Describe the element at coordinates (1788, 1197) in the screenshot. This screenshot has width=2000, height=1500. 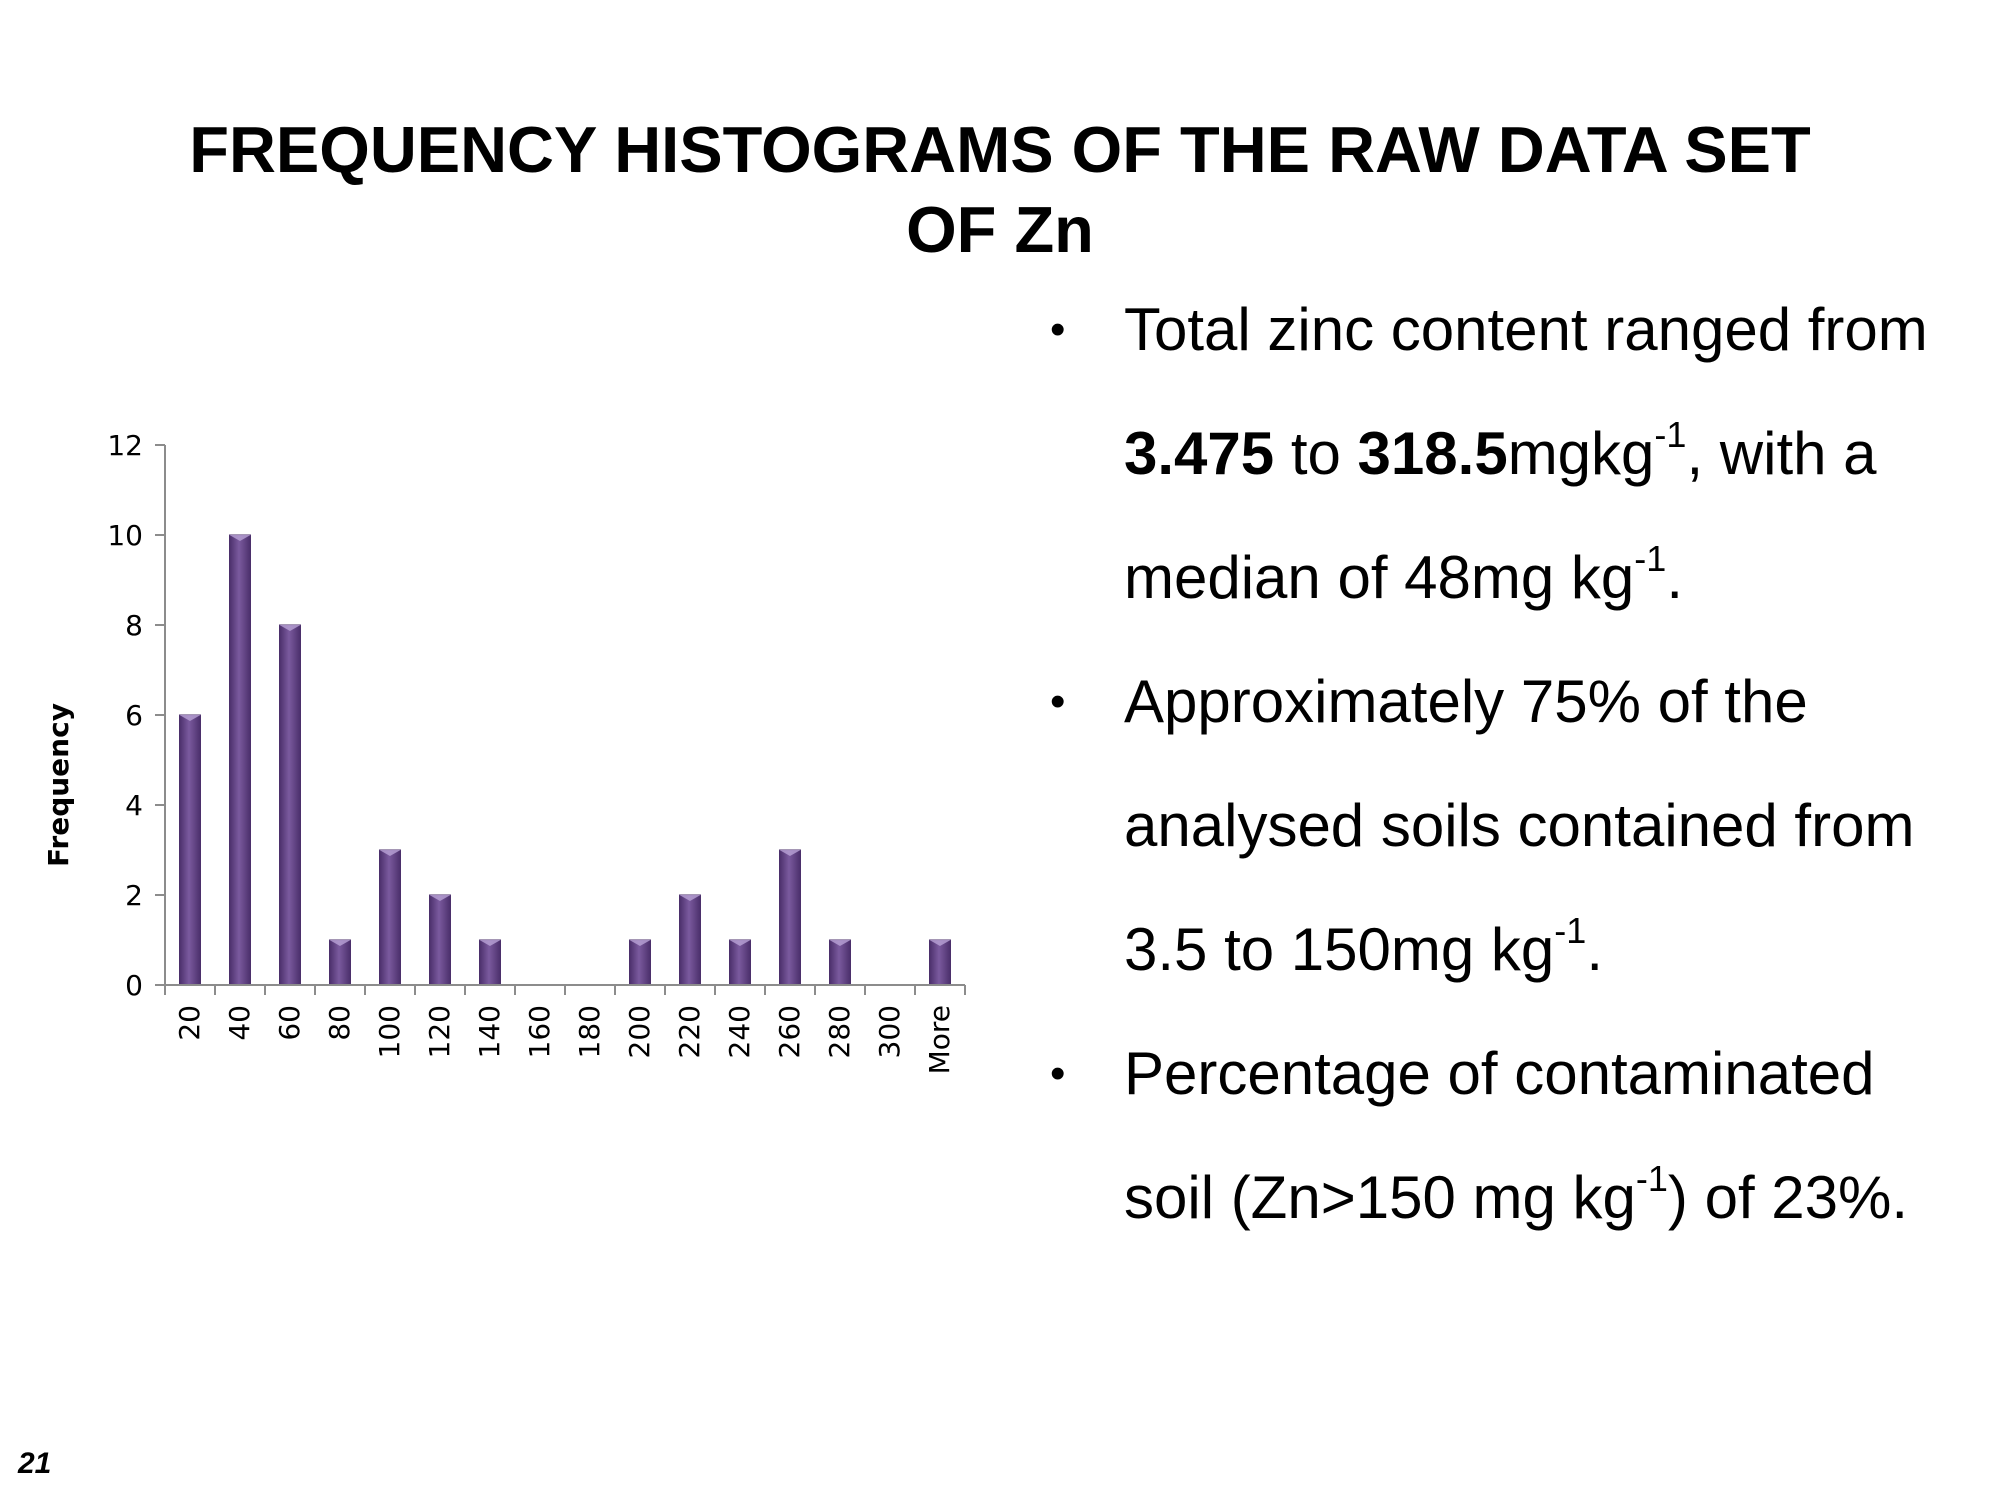
I see `bullet-text: ) of 23%.` at that location.